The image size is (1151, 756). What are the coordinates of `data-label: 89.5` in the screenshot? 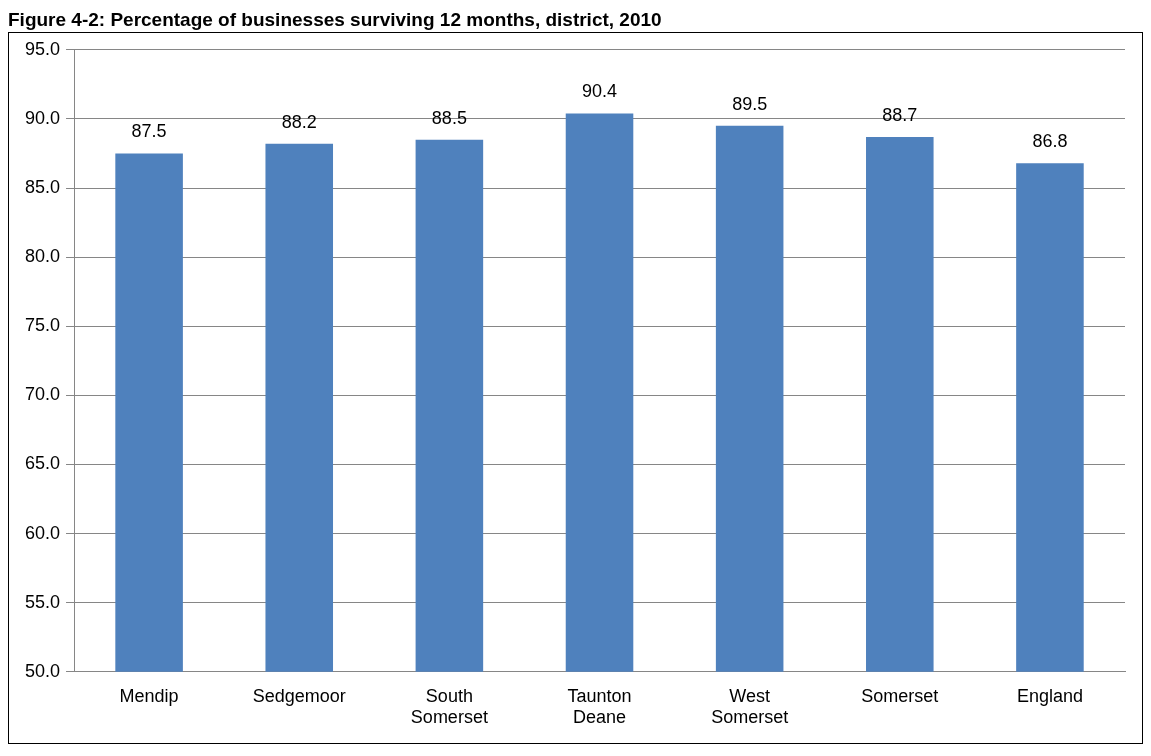 It's located at (750, 103).